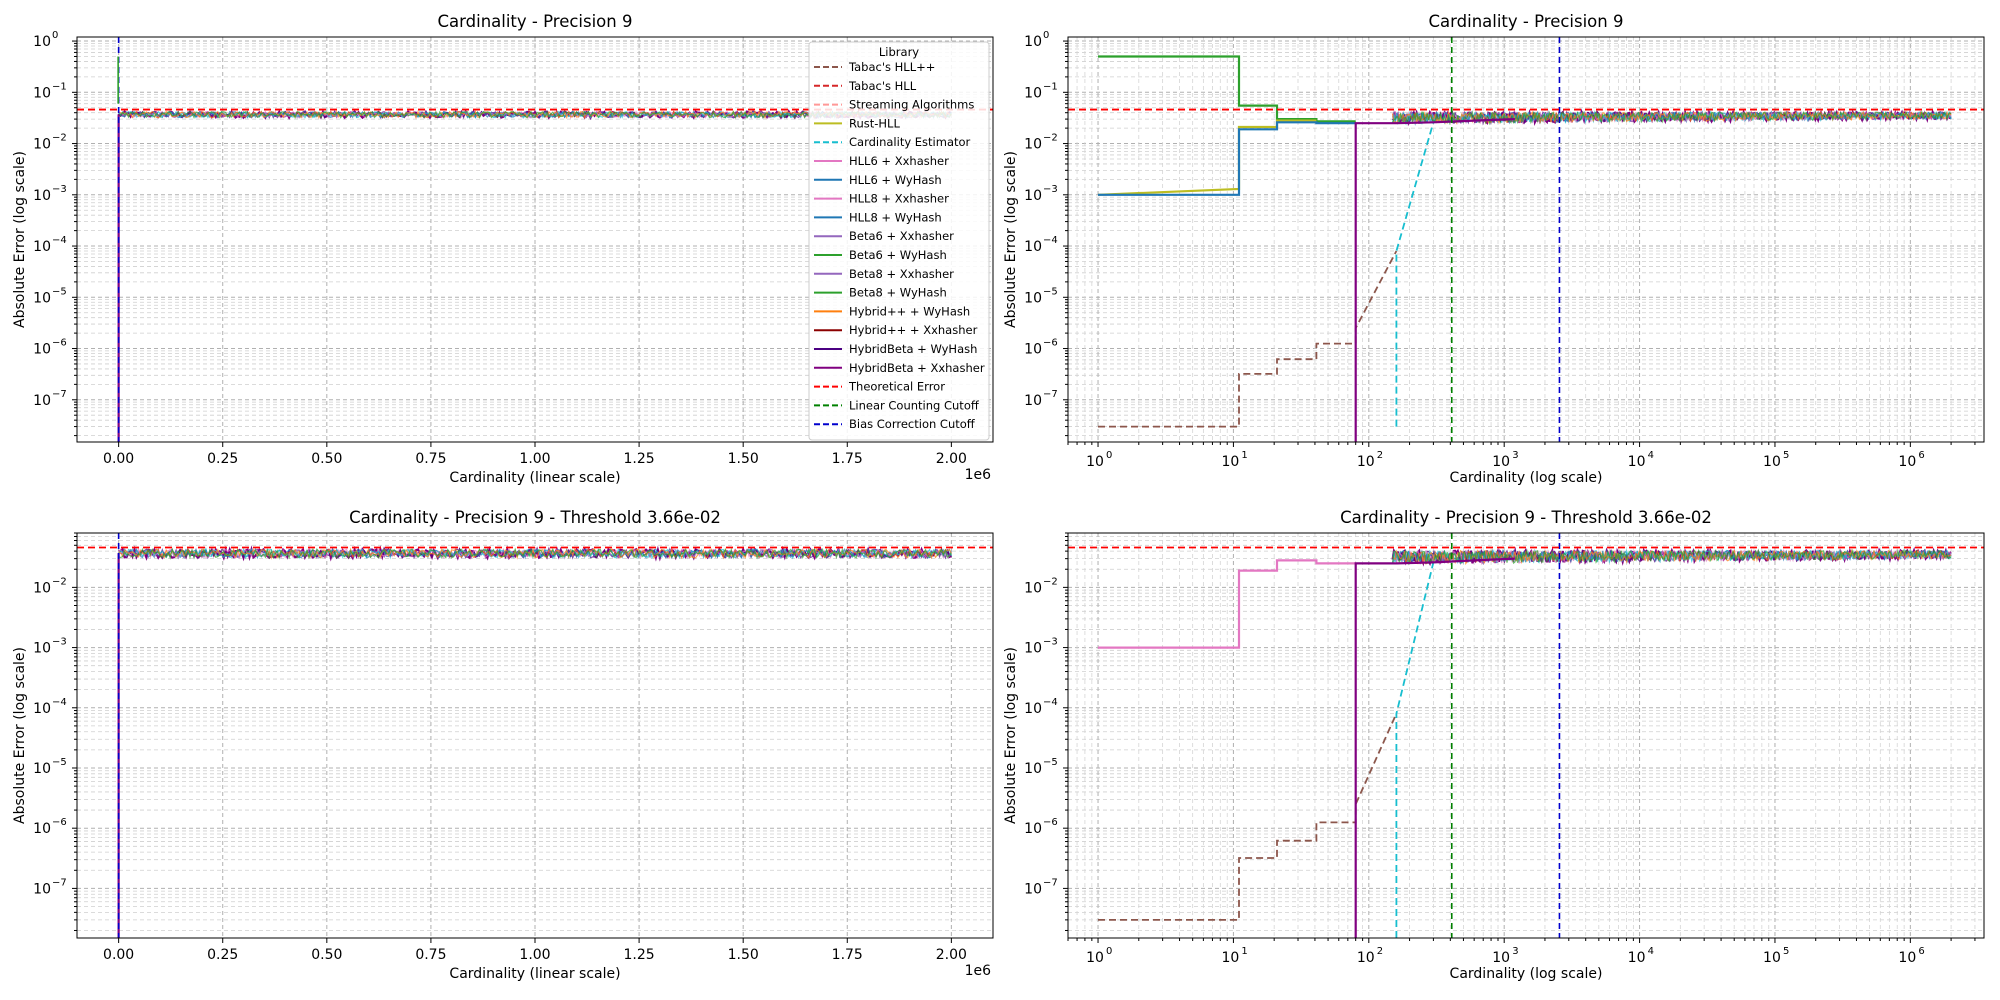  What do you see at coordinates (978, 971) in the screenshot?
I see `x-offset-label: 1e6` at bounding box center [978, 971].